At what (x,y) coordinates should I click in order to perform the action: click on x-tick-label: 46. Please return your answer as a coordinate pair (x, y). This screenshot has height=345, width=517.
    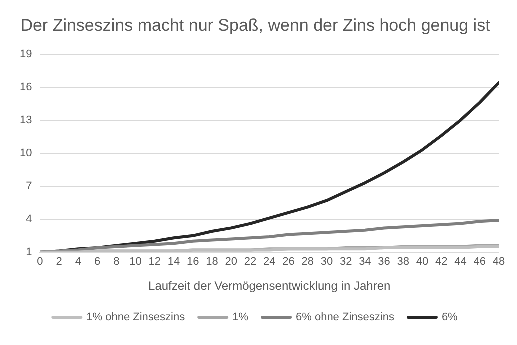
    Looking at the image, I should click on (480, 262).